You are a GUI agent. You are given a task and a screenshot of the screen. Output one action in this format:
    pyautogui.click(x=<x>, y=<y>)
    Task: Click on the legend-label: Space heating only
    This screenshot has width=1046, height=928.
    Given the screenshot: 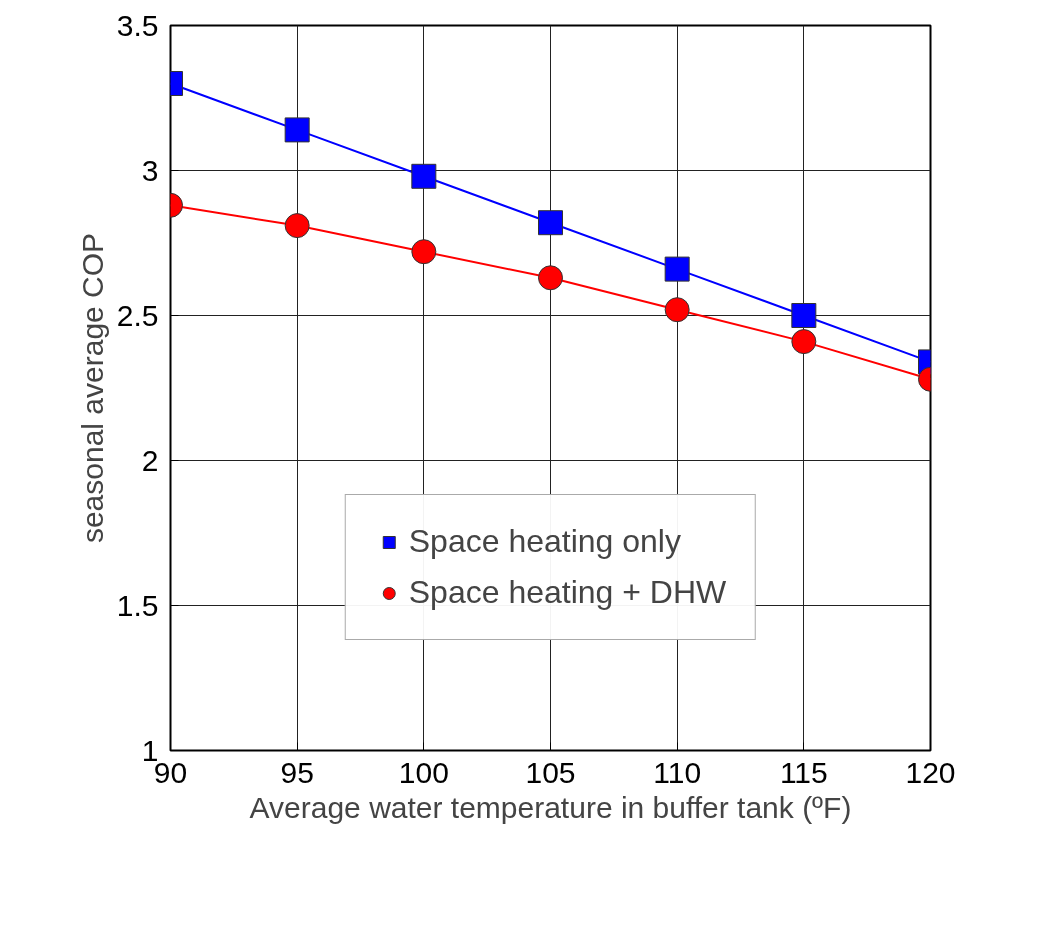 What is the action you would take?
    pyautogui.click(x=544, y=541)
    